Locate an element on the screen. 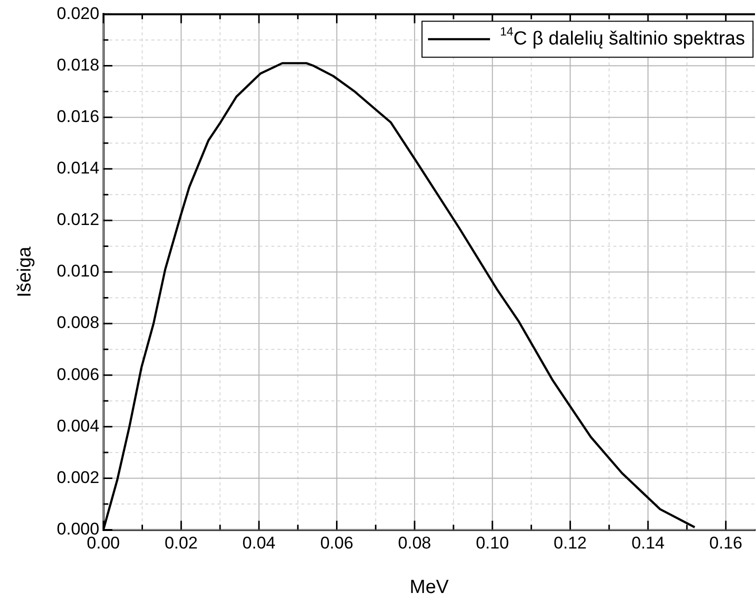 This screenshot has height=613, width=756. x-tick-label: 0.14 is located at coordinates (648, 543).